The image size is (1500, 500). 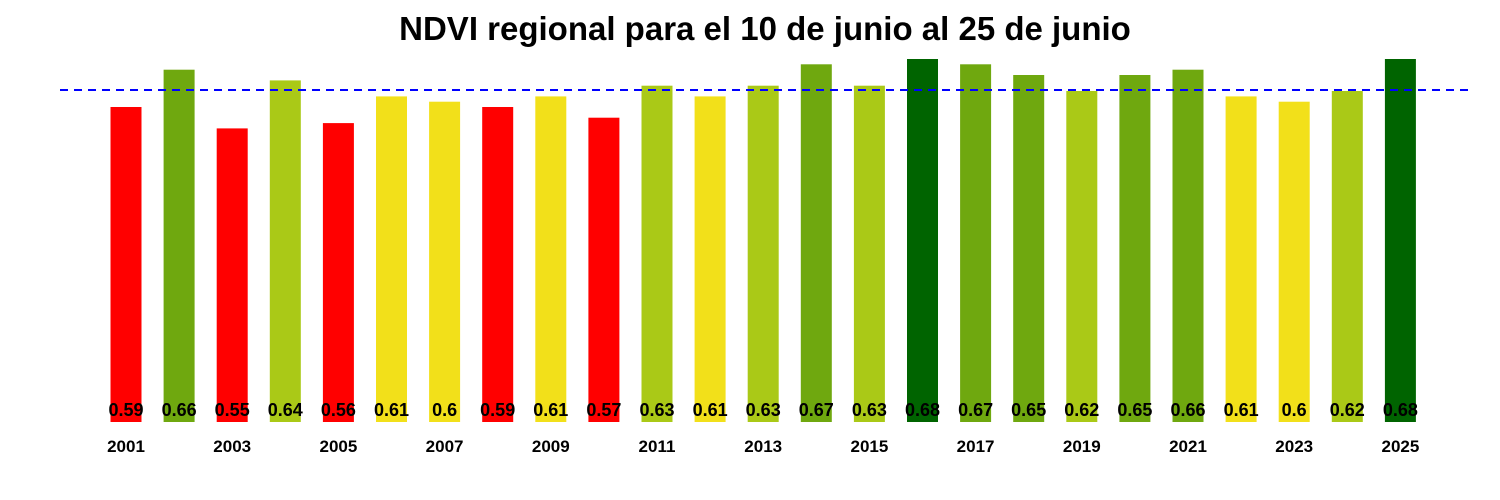 What do you see at coordinates (179, 245) in the screenshot?
I see `bar-2002` at bounding box center [179, 245].